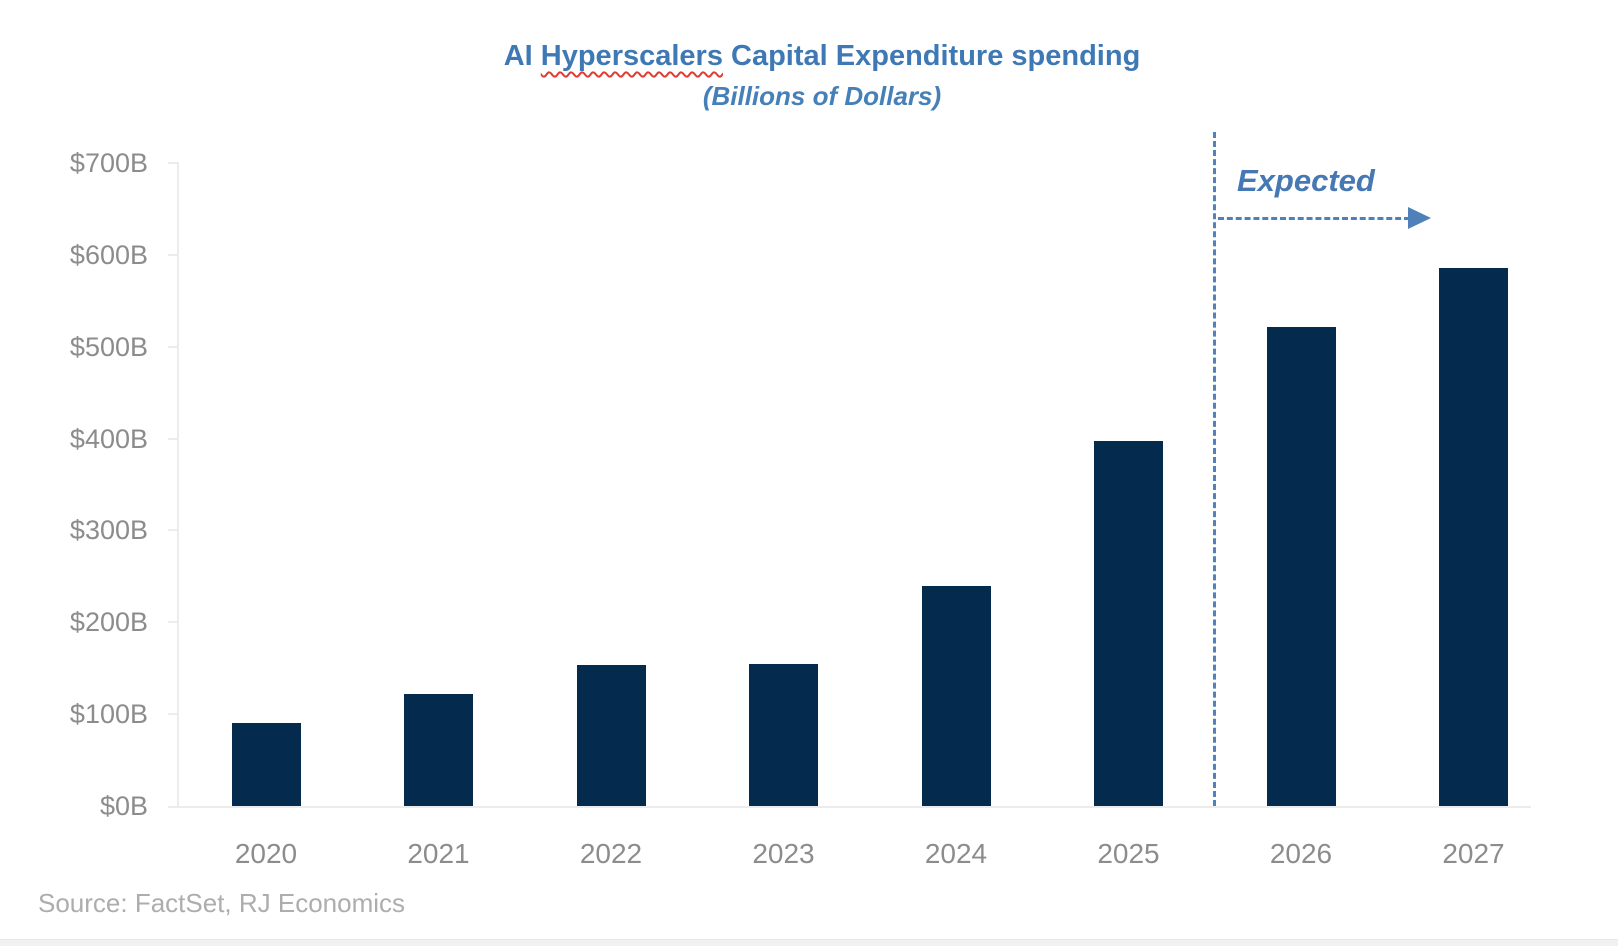  What do you see at coordinates (931, 56) in the screenshot?
I see `chart-title-suffix: Capital Expenditure spending` at bounding box center [931, 56].